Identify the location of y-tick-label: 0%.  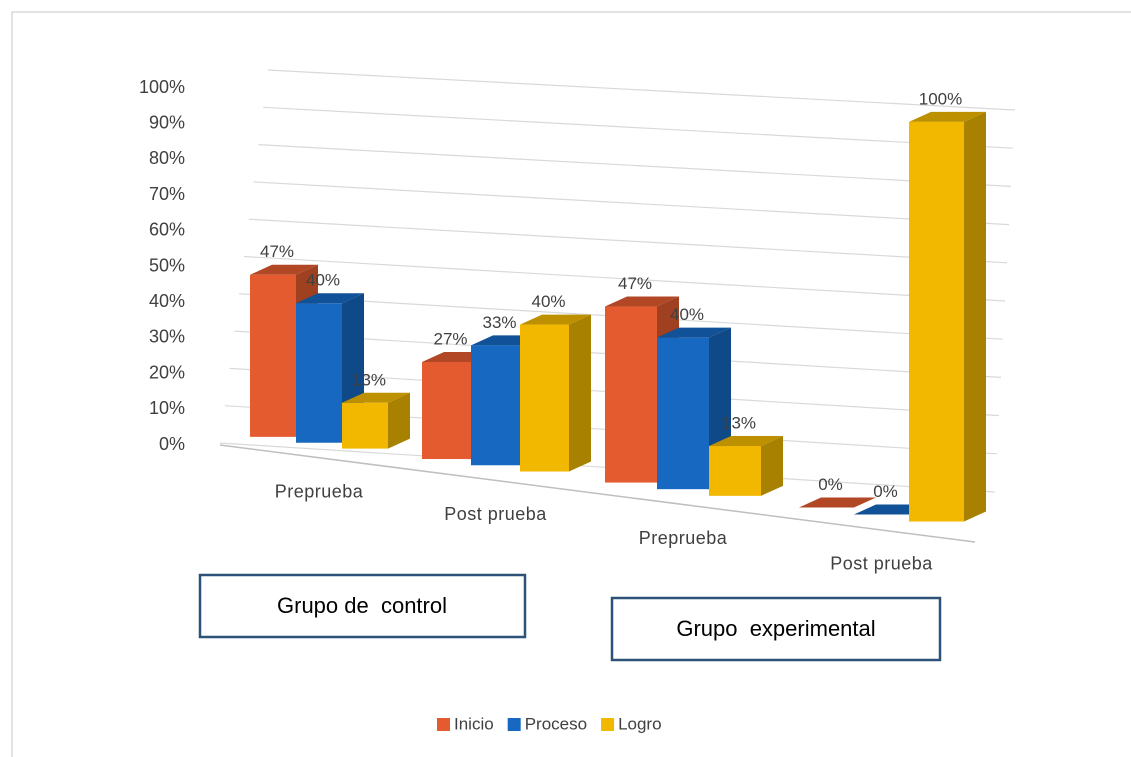
(172, 444).